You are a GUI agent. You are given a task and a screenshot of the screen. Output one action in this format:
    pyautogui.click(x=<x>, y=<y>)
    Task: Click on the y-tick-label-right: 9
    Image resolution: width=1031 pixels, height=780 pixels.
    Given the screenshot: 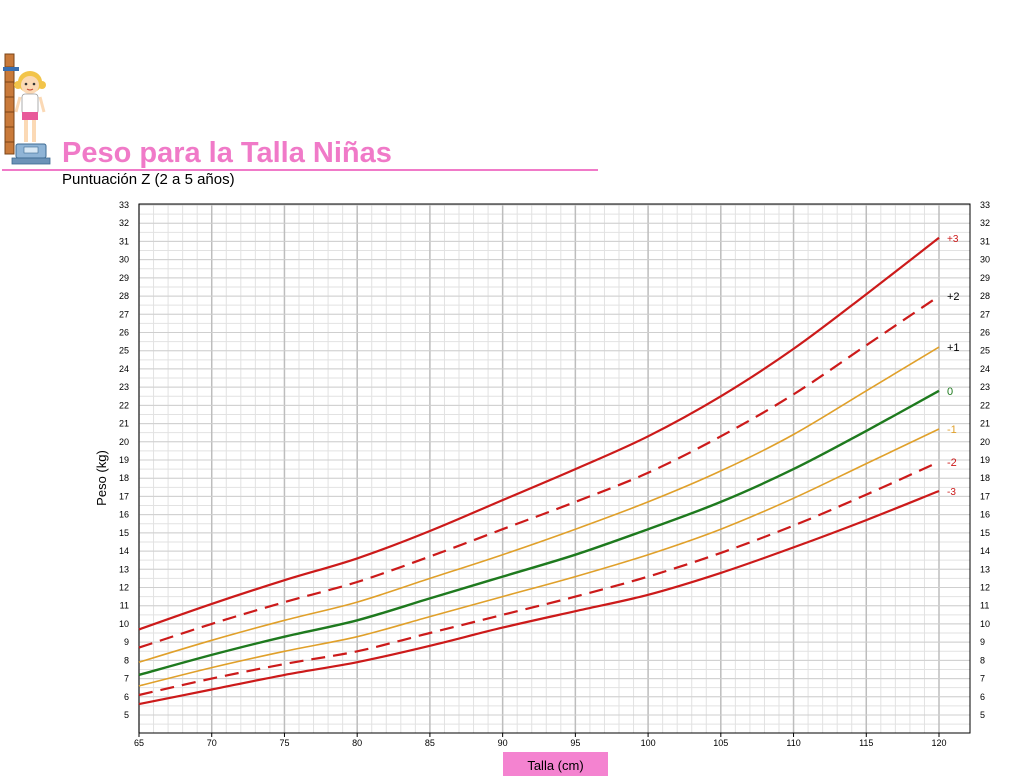 What is the action you would take?
    pyautogui.click(x=982, y=642)
    